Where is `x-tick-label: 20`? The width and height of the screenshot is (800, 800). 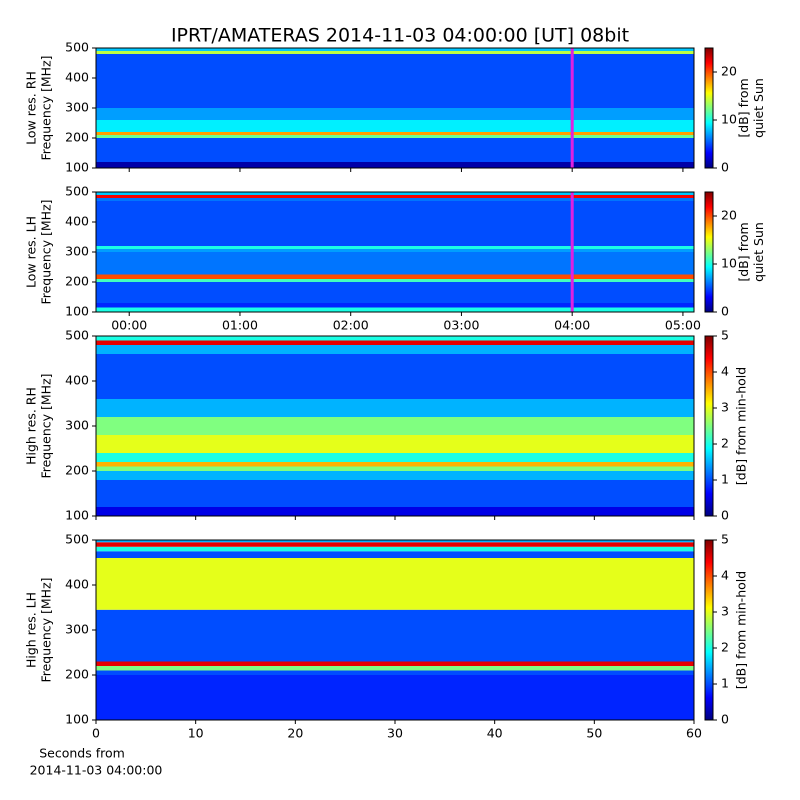 x-tick-label: 20 is located at coordinates (295, 733).